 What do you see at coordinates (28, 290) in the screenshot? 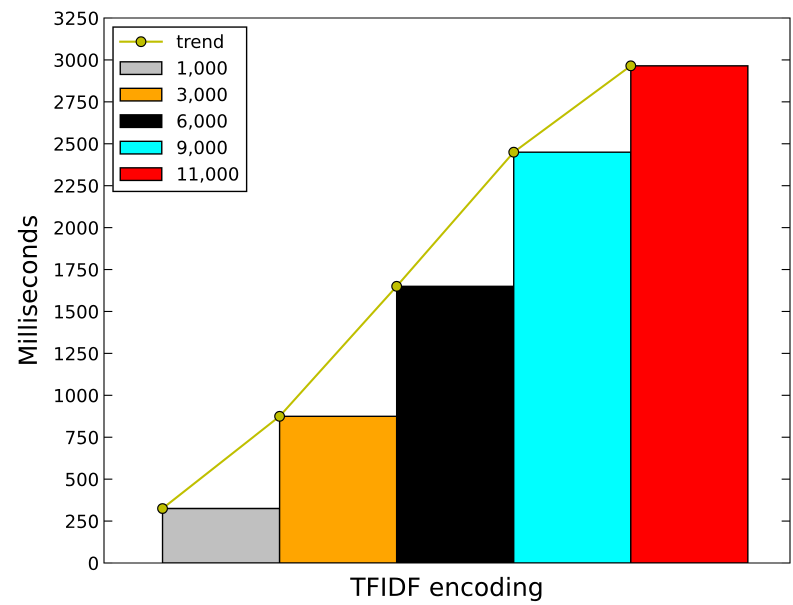
I see `y-axis-title: Milliseconds` at bounding box center [28, 290].